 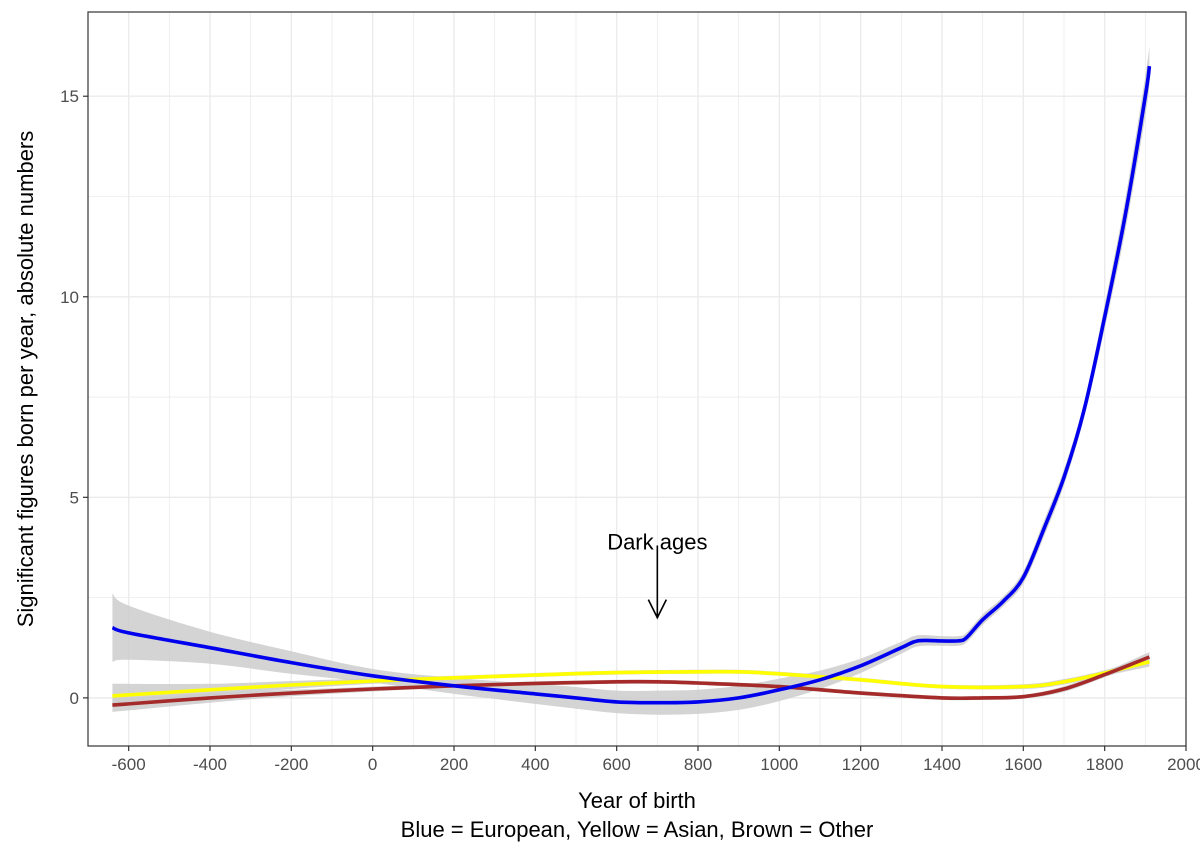 I want to click on y-tick-label: 0, so click(x=74, y=698).